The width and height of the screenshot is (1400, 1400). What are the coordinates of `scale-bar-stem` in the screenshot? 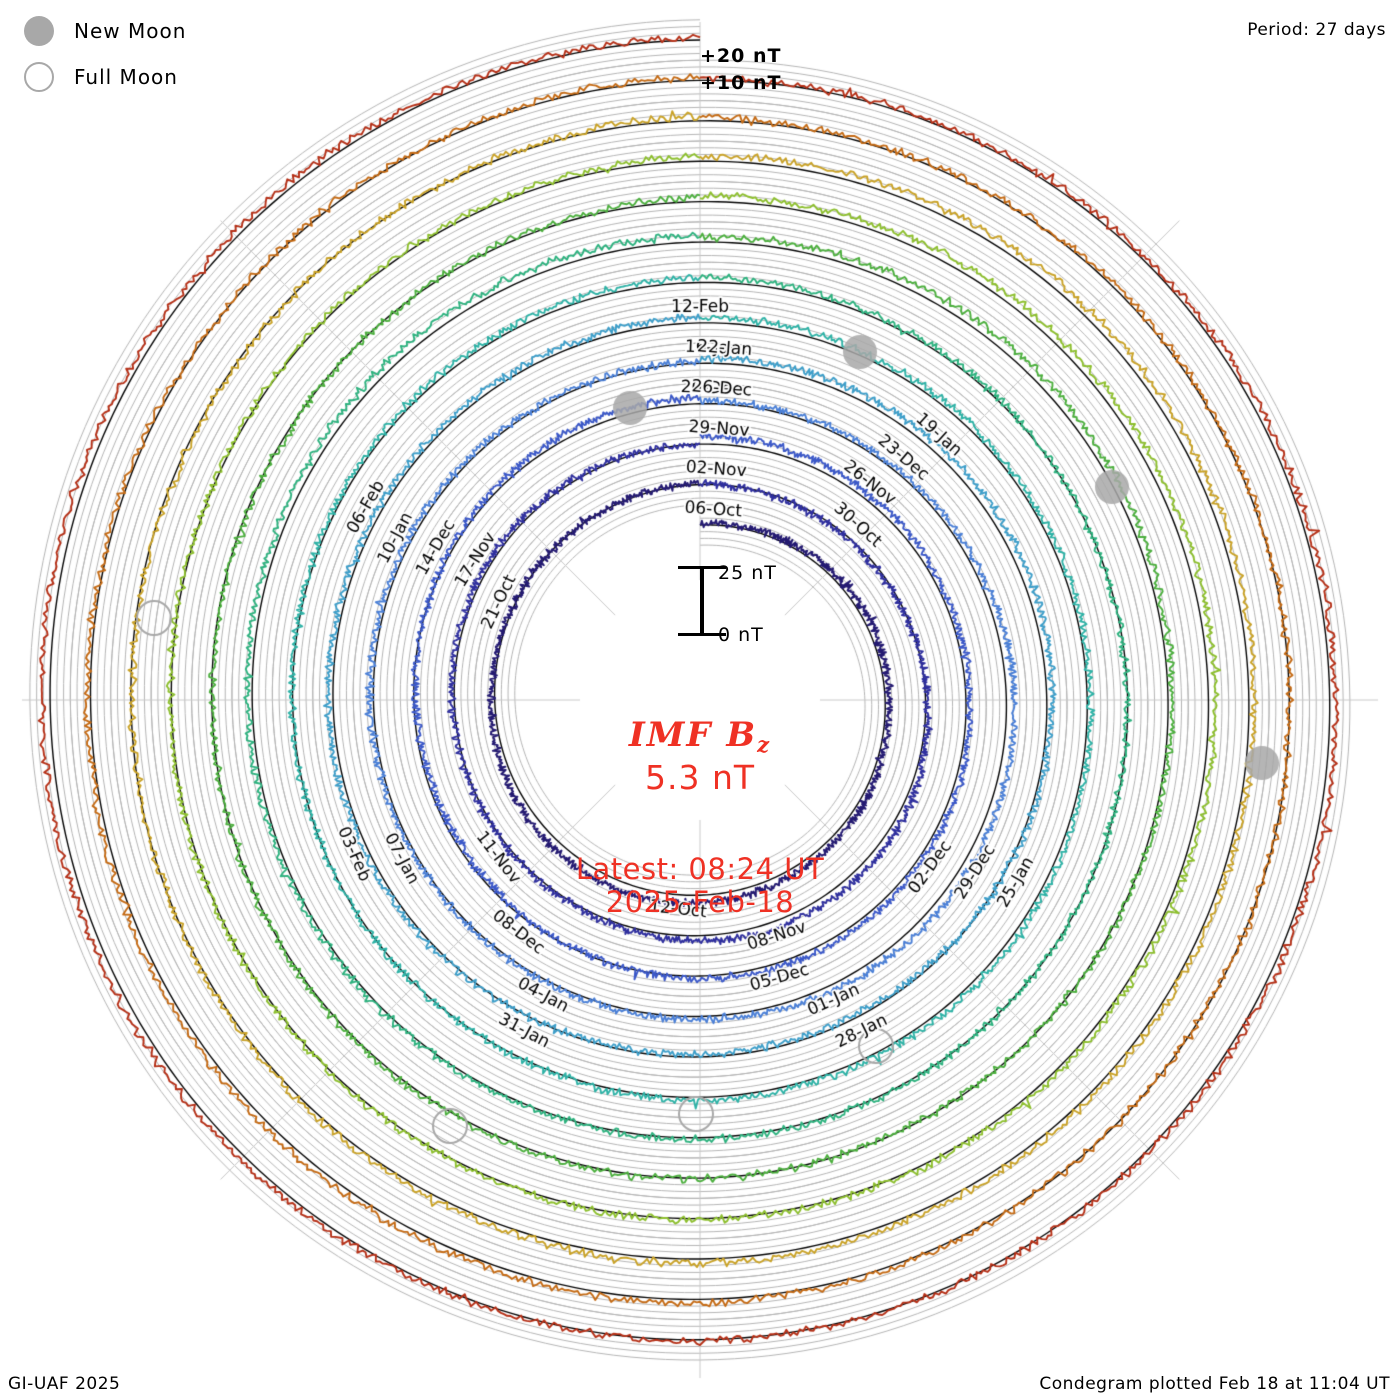 It's located at (702, 601).